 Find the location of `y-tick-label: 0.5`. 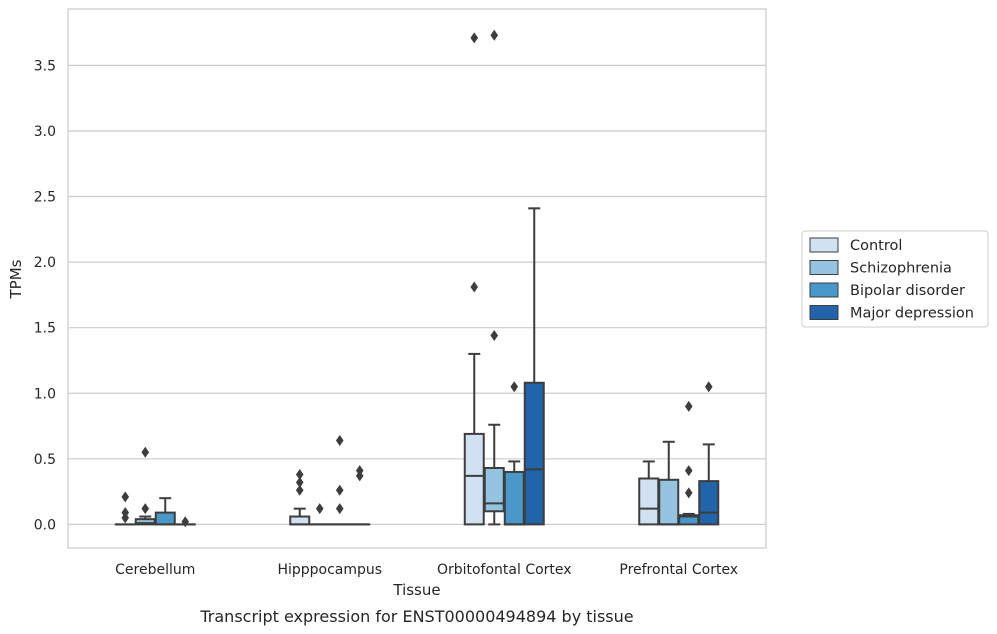

y-tick-label: 0.5 is located at coordinates (45, 460).